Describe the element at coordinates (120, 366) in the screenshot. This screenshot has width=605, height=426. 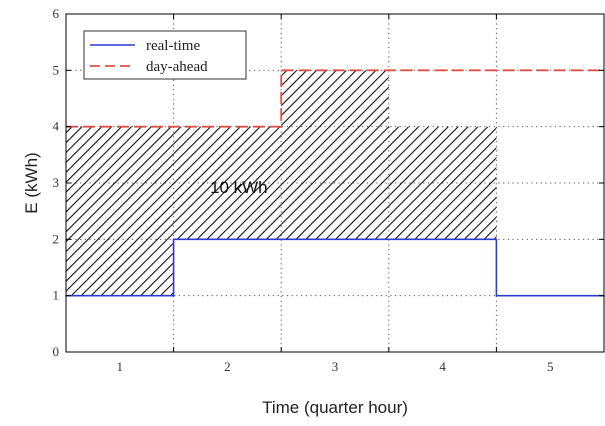
I see `x-tick-label: 1` at that location.